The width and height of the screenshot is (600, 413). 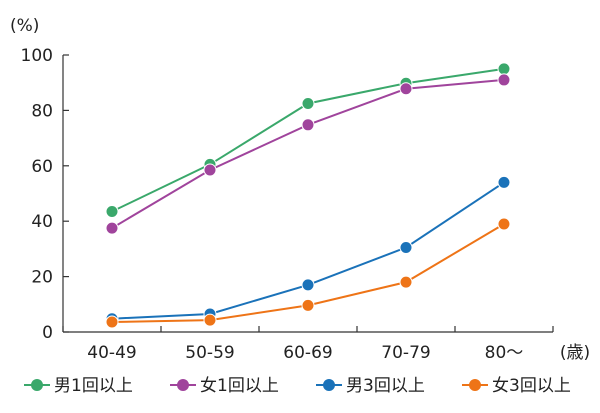 What do you see at coordinates (42, 278) in the screenshot?
I see `y-tick-label: 20` at bounding box center [42, 278].